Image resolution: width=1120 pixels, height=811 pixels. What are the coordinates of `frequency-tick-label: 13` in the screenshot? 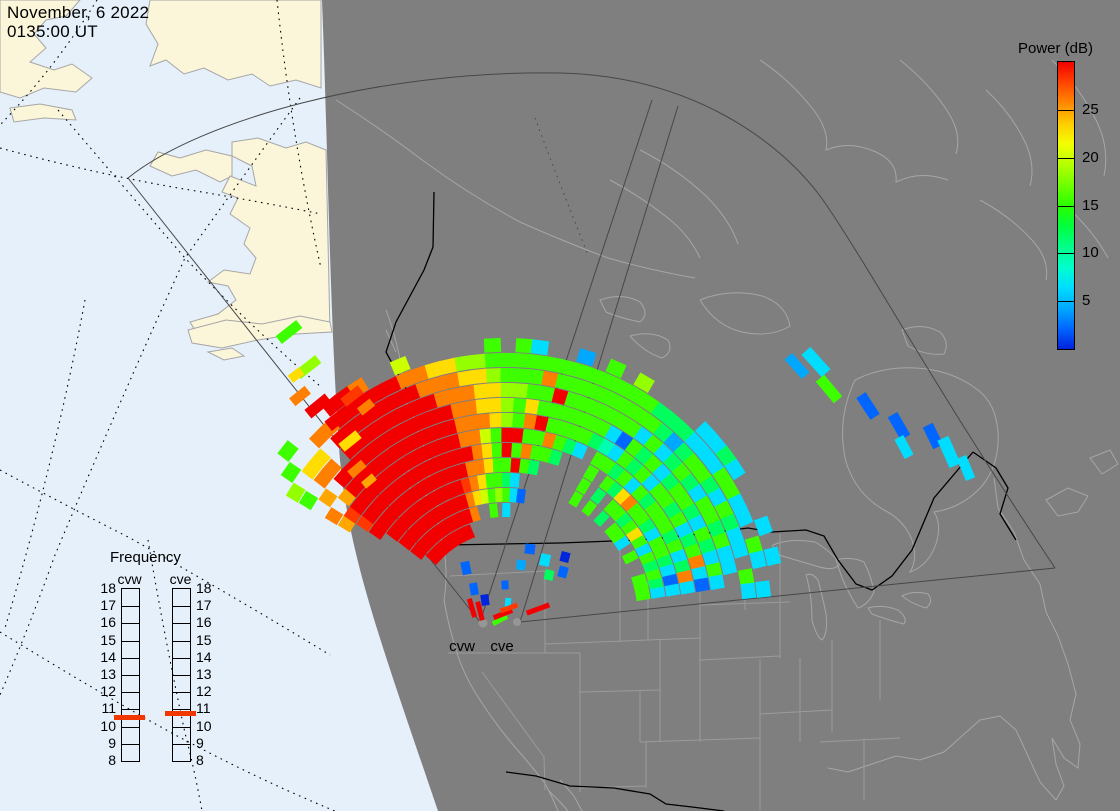 It's located at (204, 674).